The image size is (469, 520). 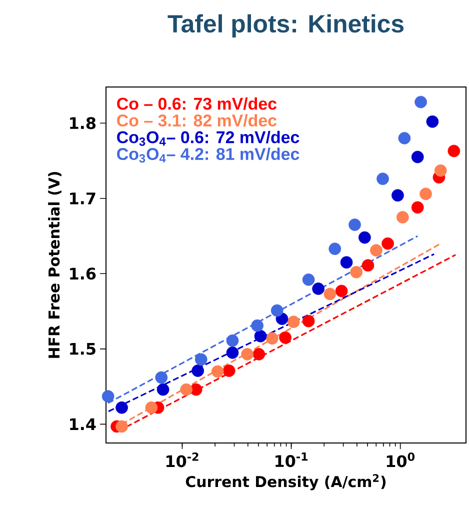 What do you see at coordinates (208, 155) in the screenshot?
I see `text: Co$_{3}$O$_{4}$– 4.2: 81 mV/dec` at bounding box center [208, 155].